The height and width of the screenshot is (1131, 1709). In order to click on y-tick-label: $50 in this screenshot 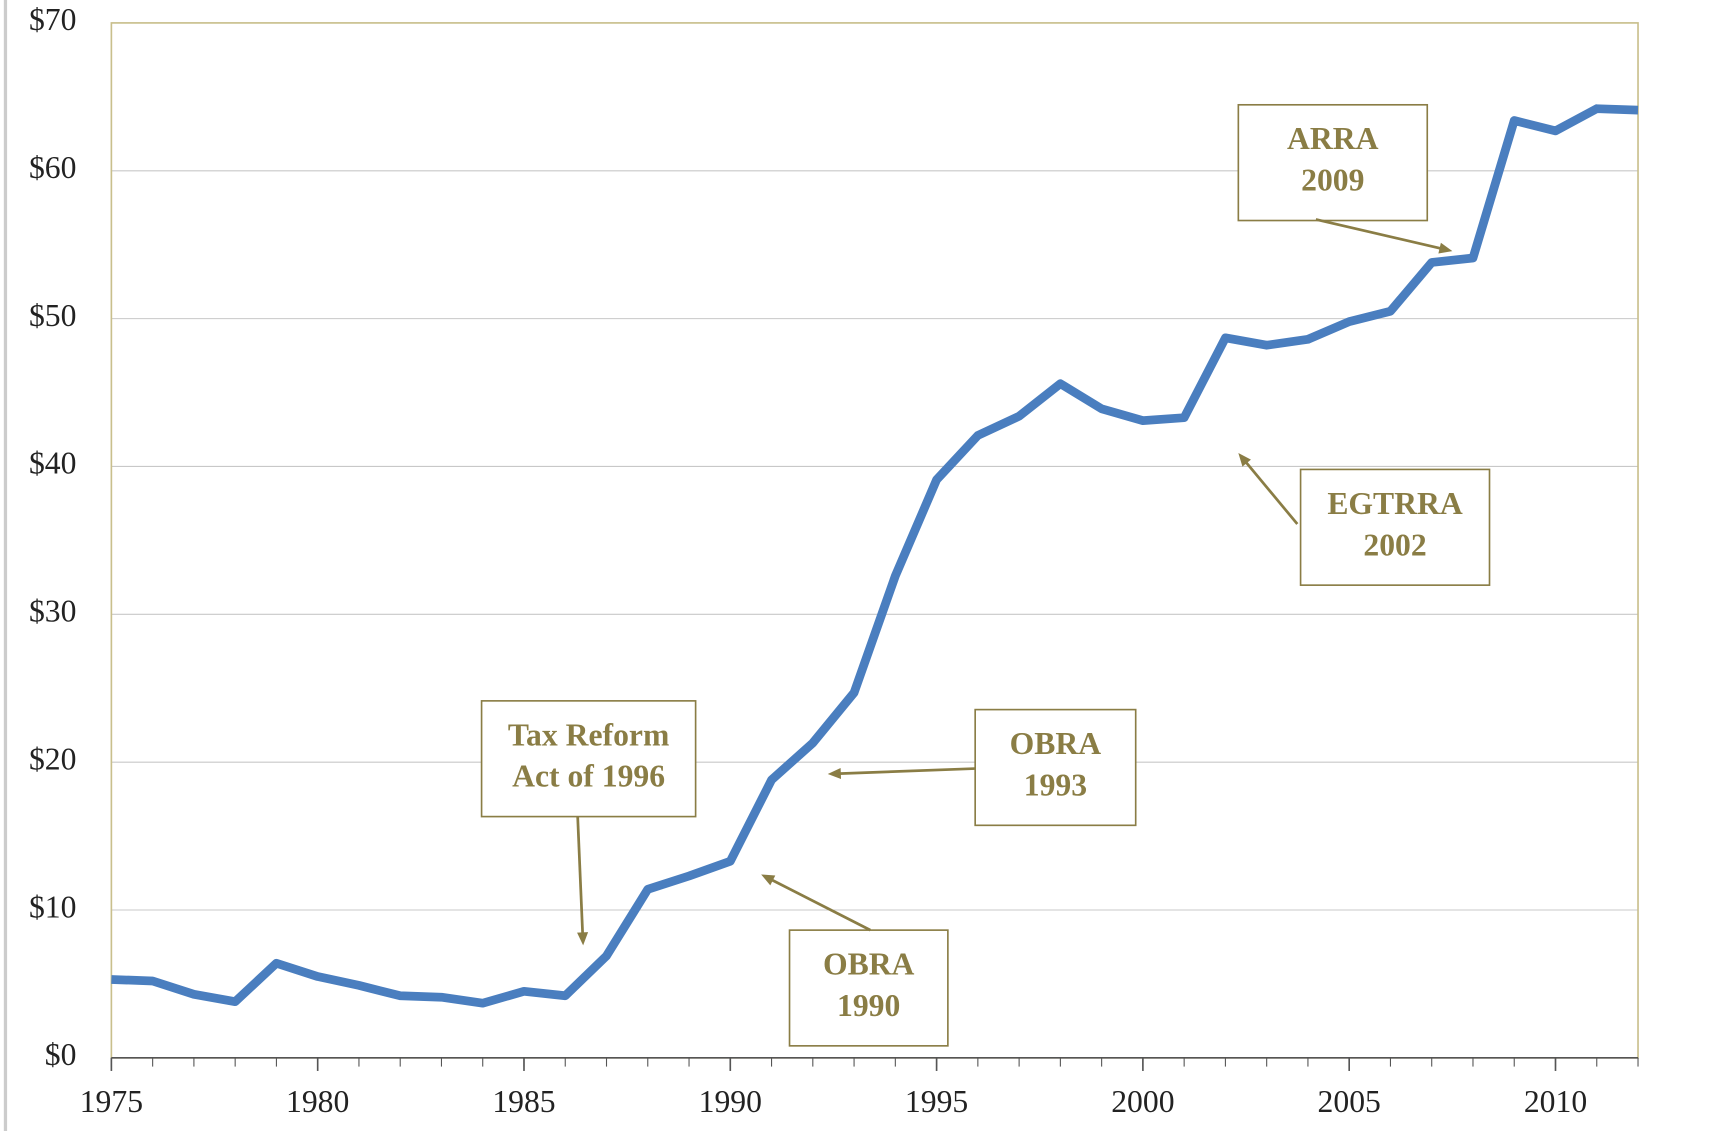, I will do `click(52, 315)`.